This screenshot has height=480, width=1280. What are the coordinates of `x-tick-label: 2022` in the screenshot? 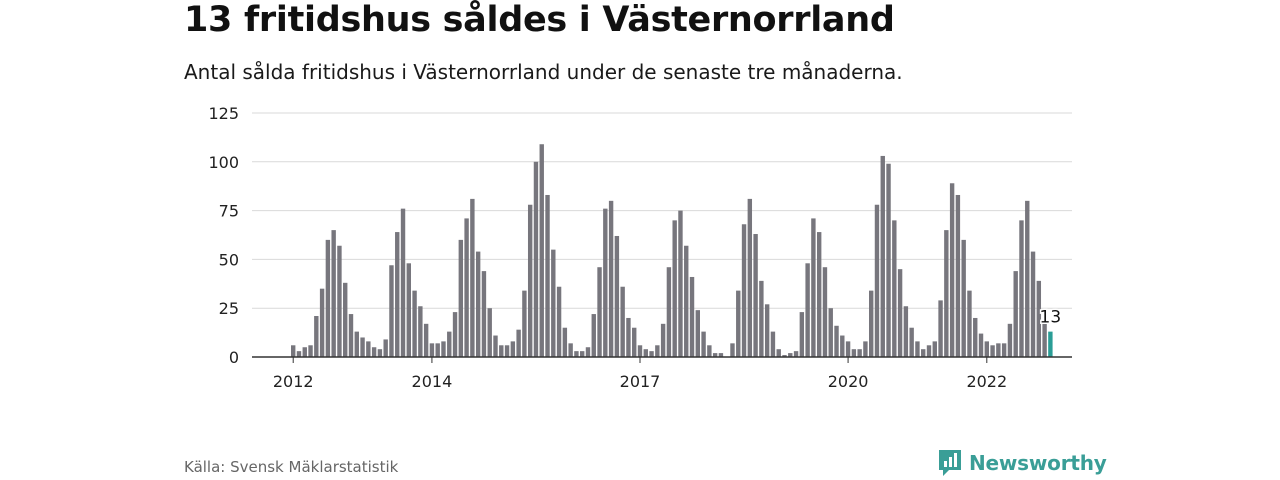 It's located at (986, 381).